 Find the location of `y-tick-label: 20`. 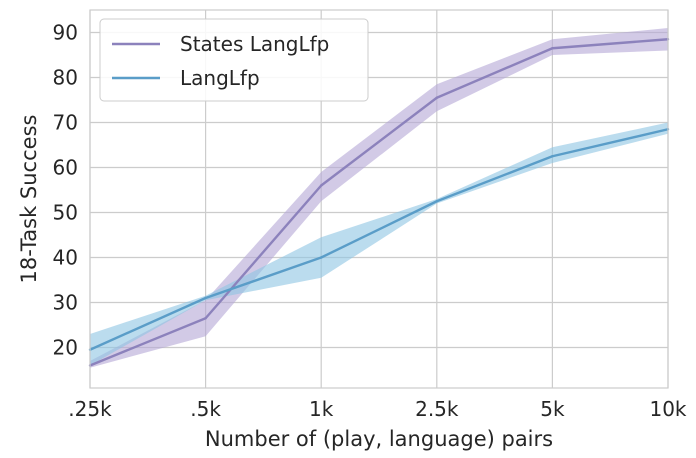

y-tick-label: 20 is located at coordinates (65, 348).